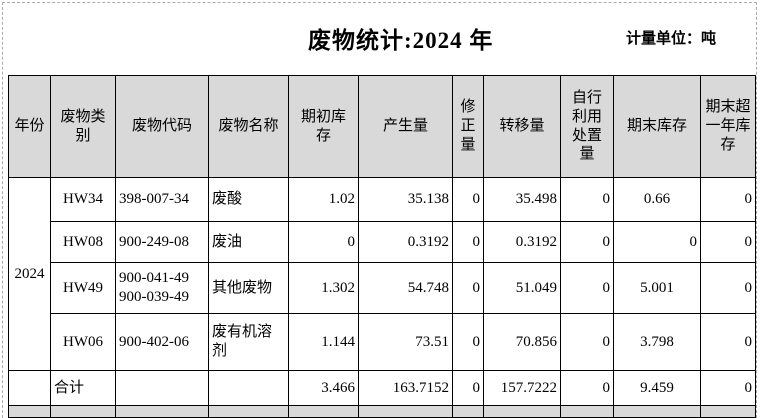 The width and height of the screenshot is (762, 418). Describe the element at coordinates (405, 342) in the screenshot. I see `table-cell: 73.51` at that location.